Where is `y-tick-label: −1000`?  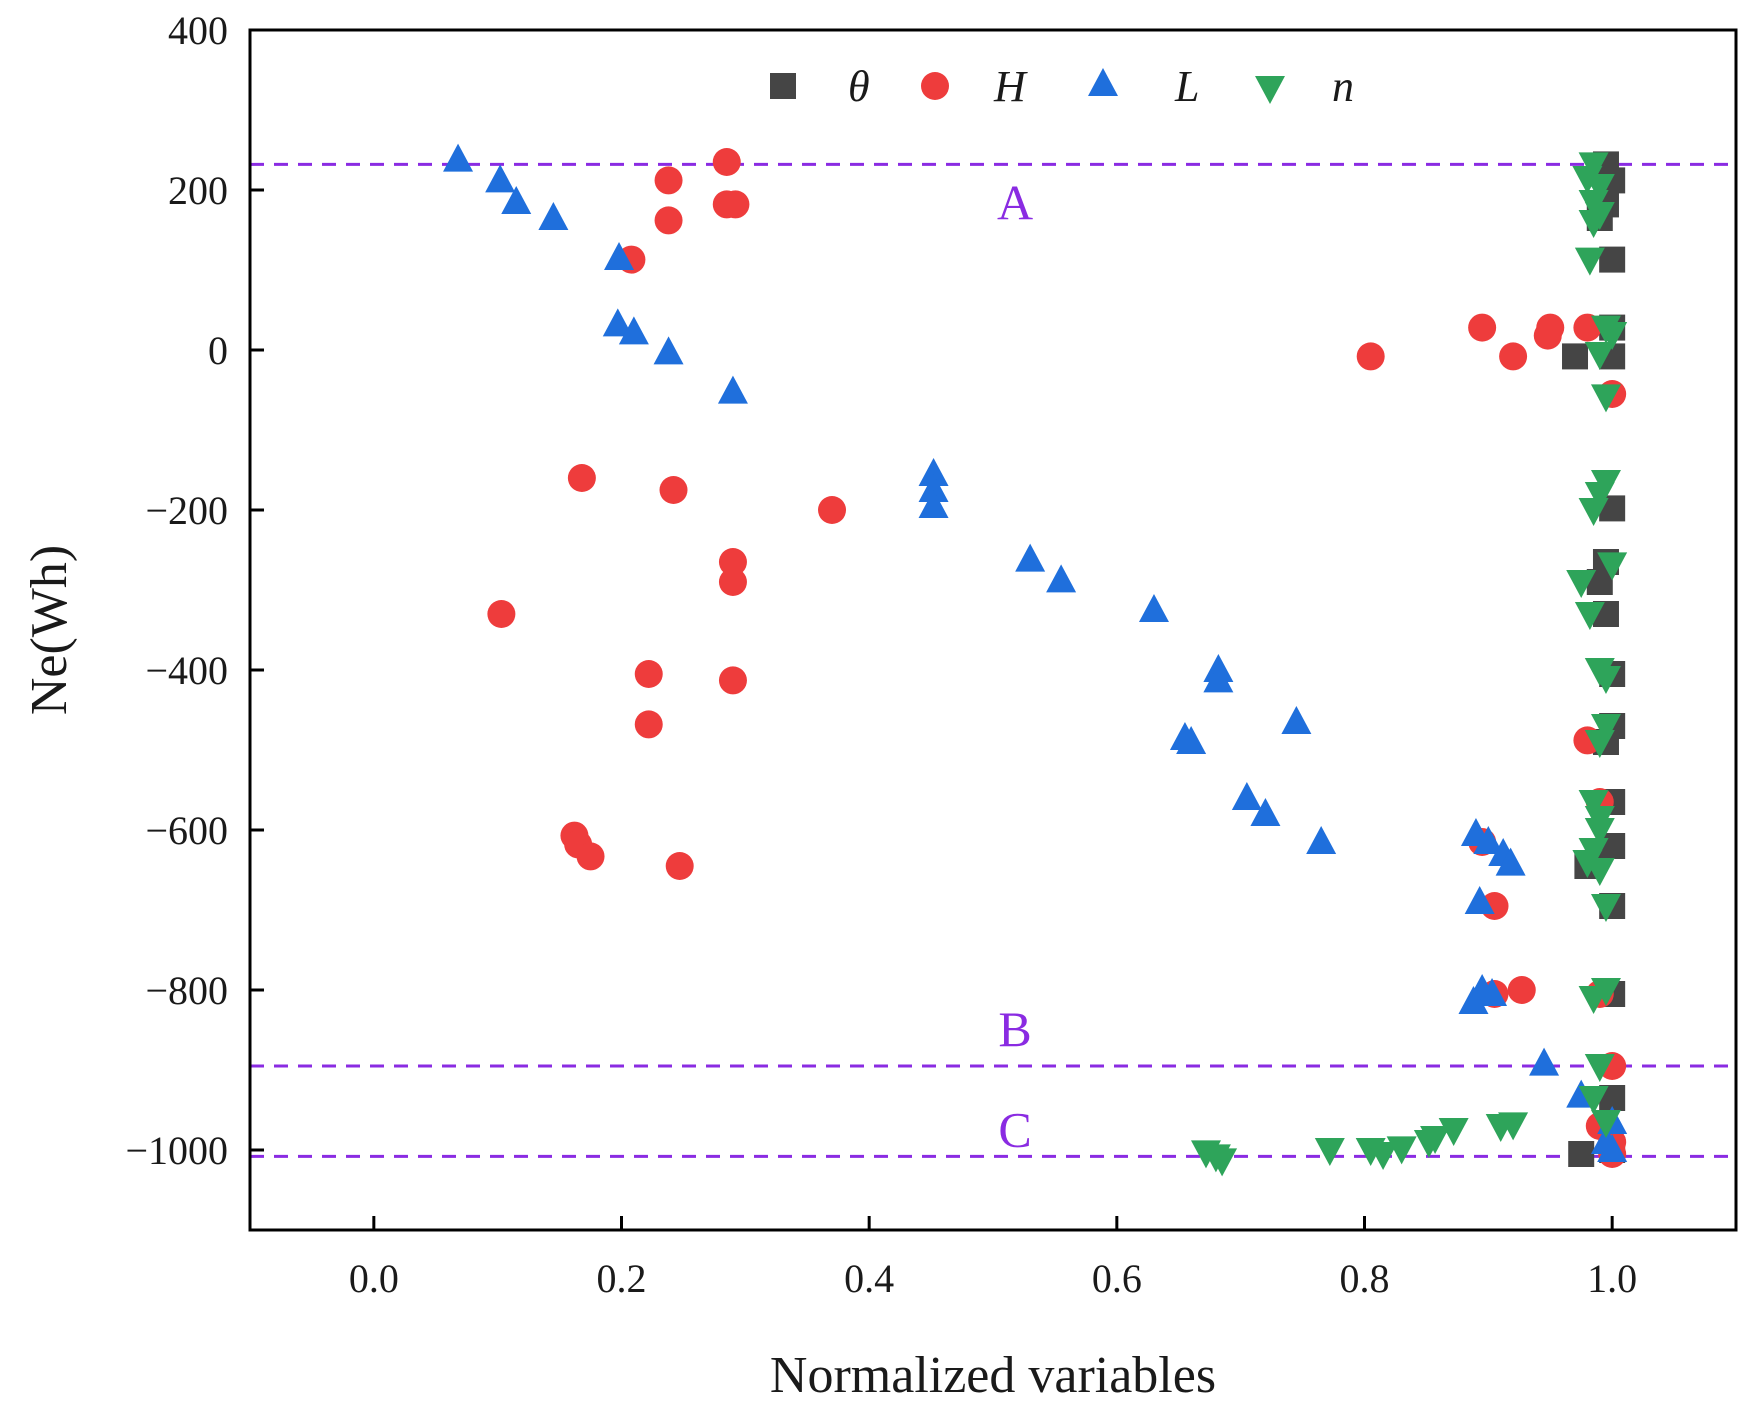
y-tick-label: −1000 is located at coordinates (176, 1150).